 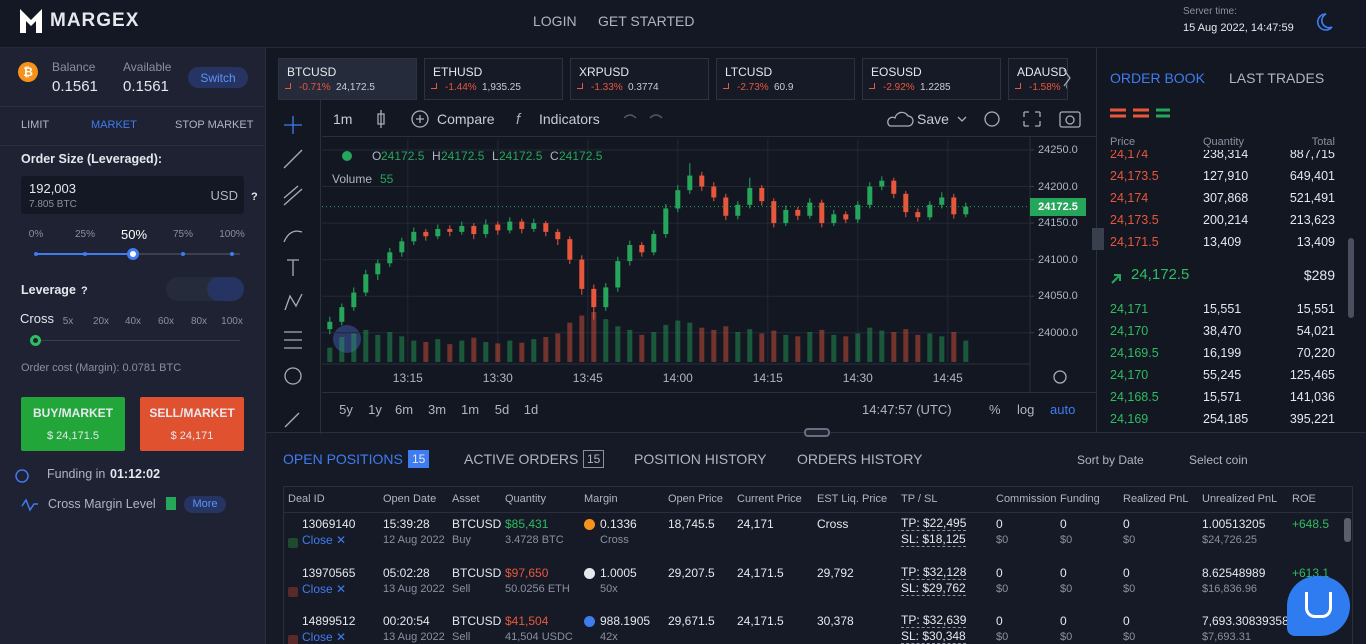 What do you see at coordinates (68, 321) in the screenshot?
I see `leverage-mark: 5x` at bounding box center [68, 321].